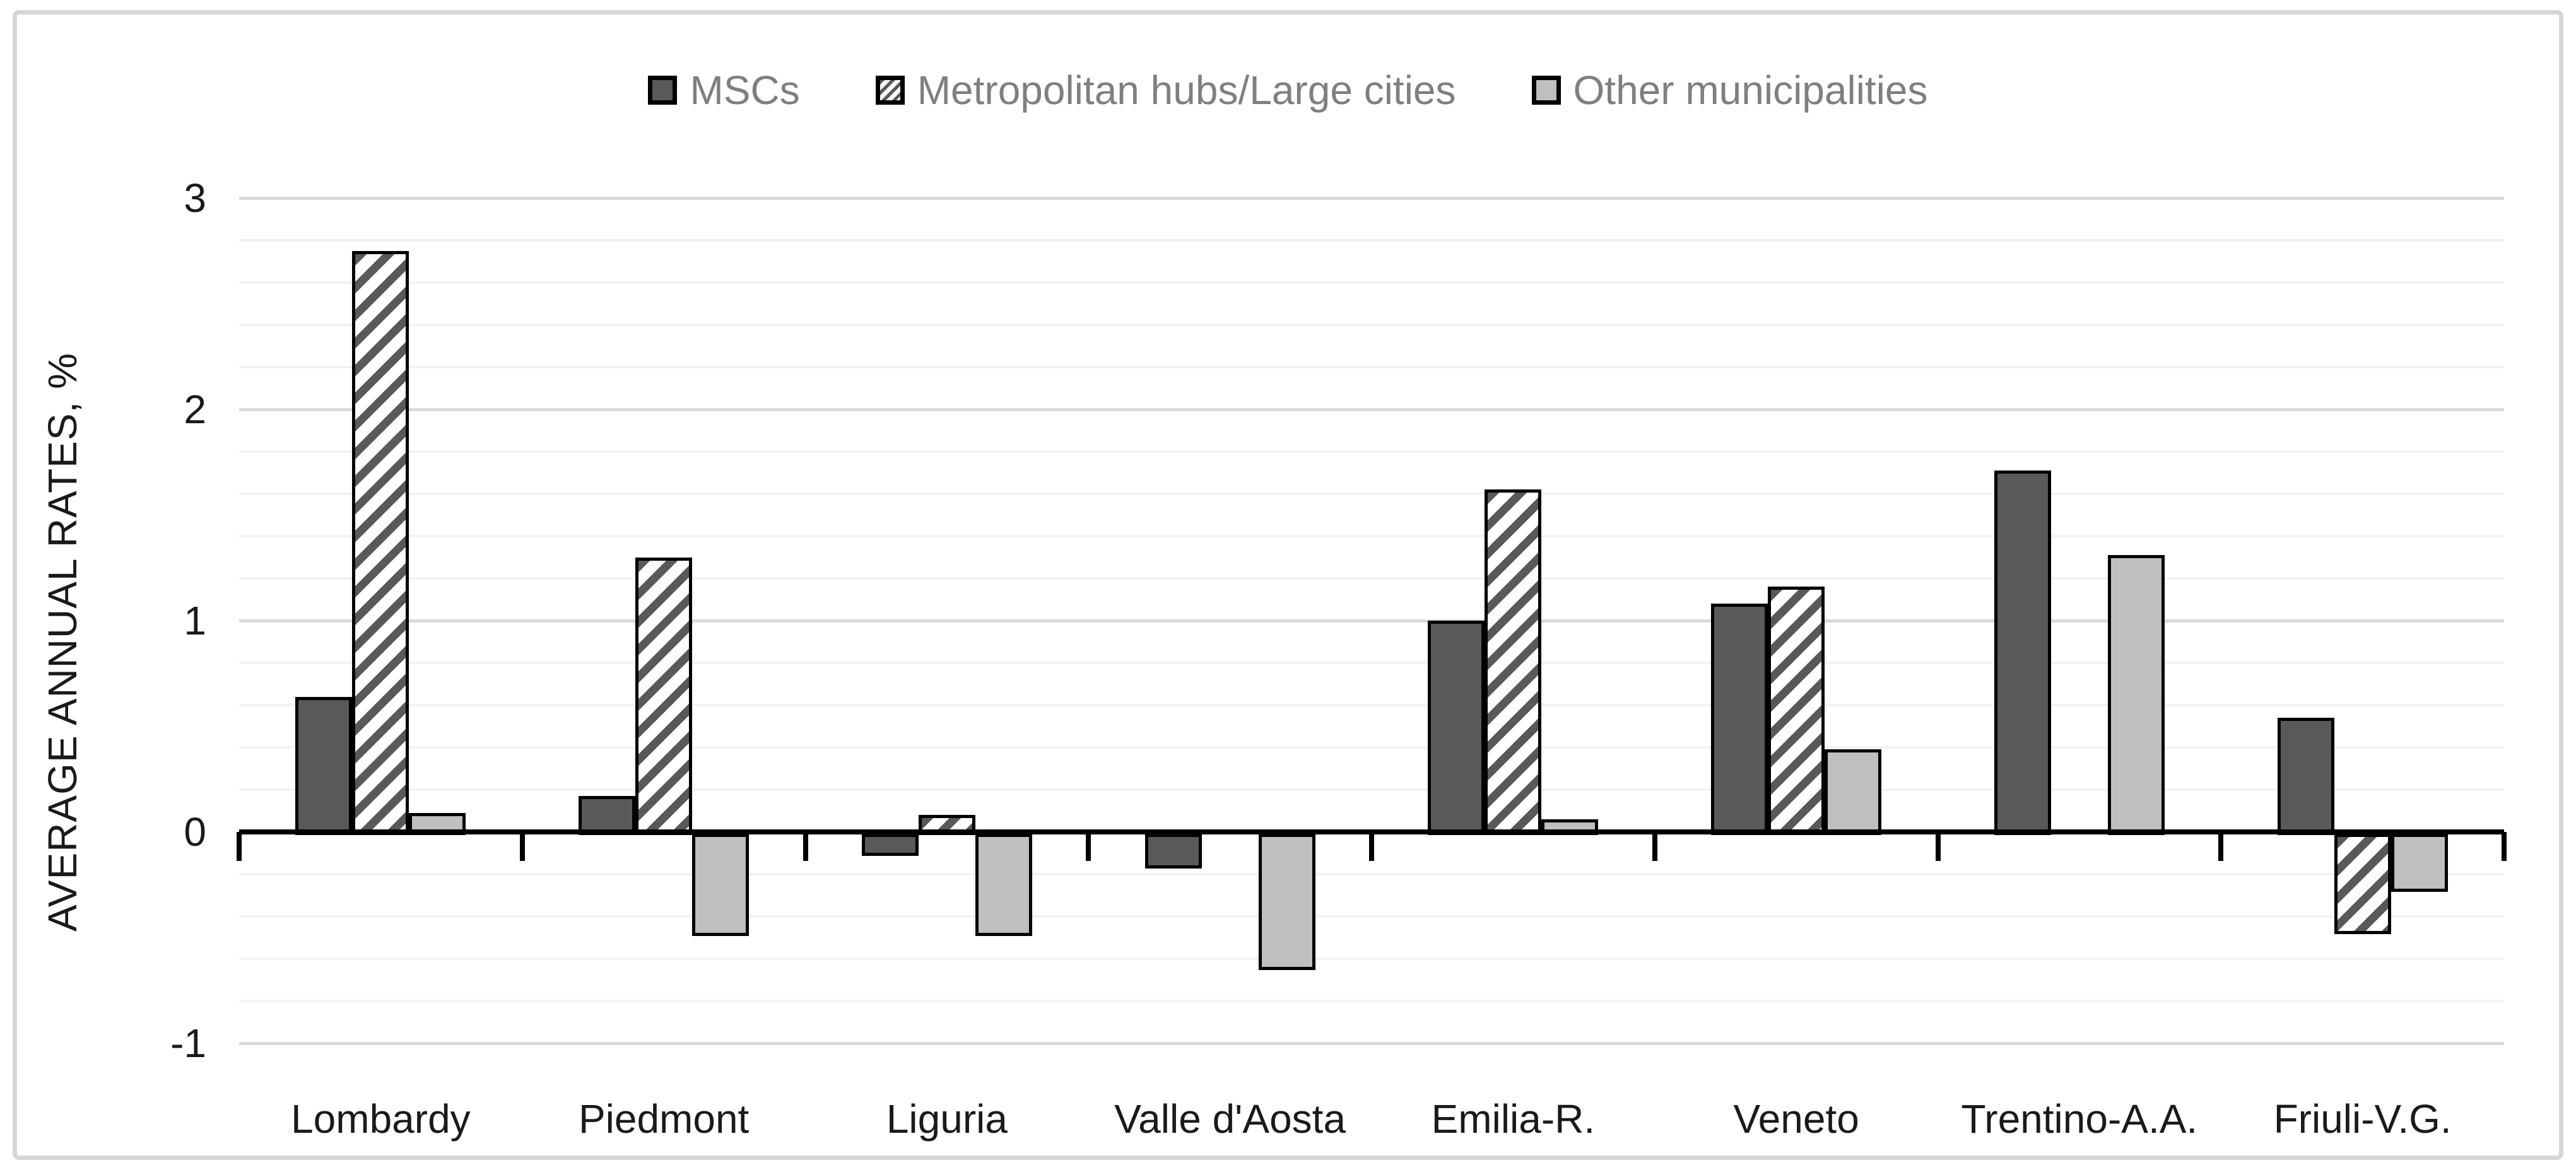 The height and width of the screenshot is (1170, 2576). I want to click on legend-label-mscs: MSCs, so click(745, 90).